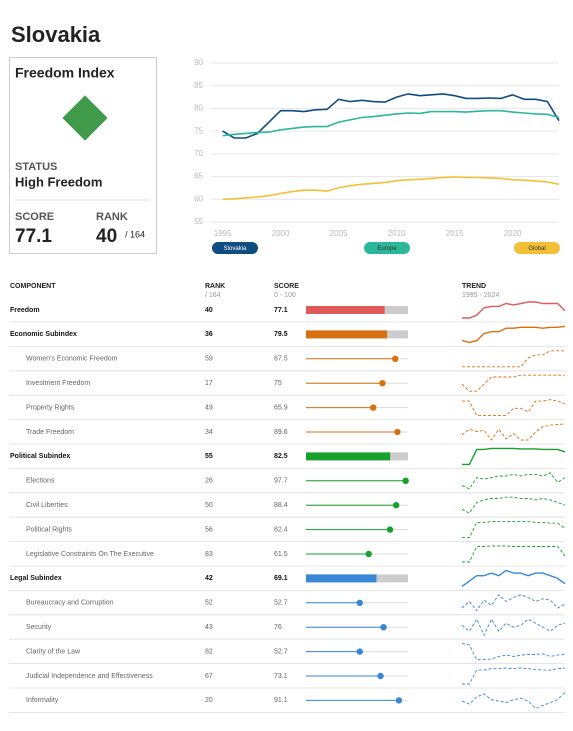 This screenshot has height=731, width=573. I want to click on y-tick-label: 60, so click(198, 198).